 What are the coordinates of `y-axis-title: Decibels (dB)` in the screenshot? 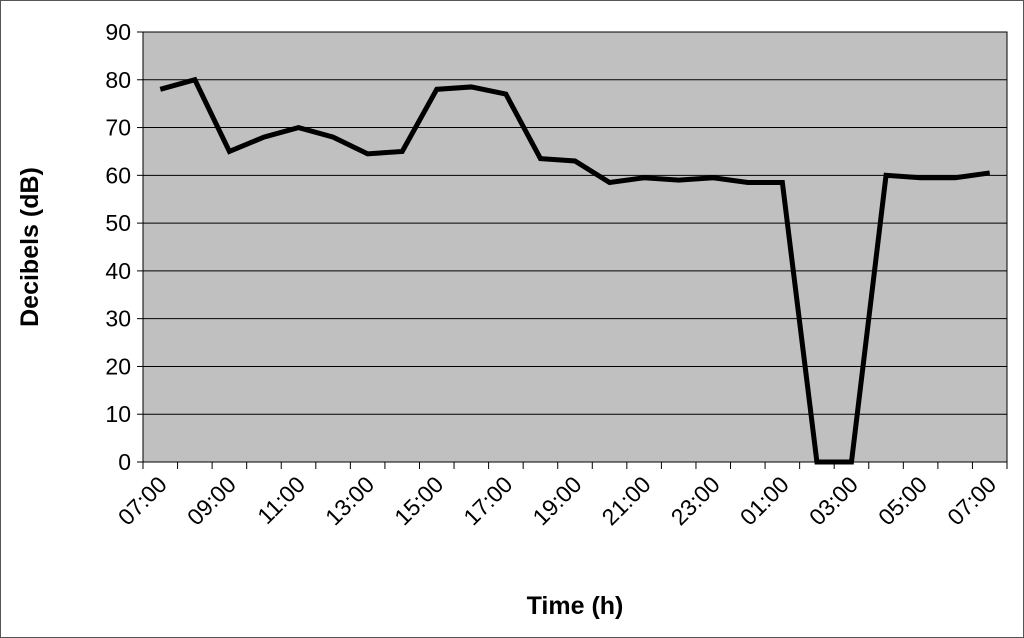 It's located at (30, 247).